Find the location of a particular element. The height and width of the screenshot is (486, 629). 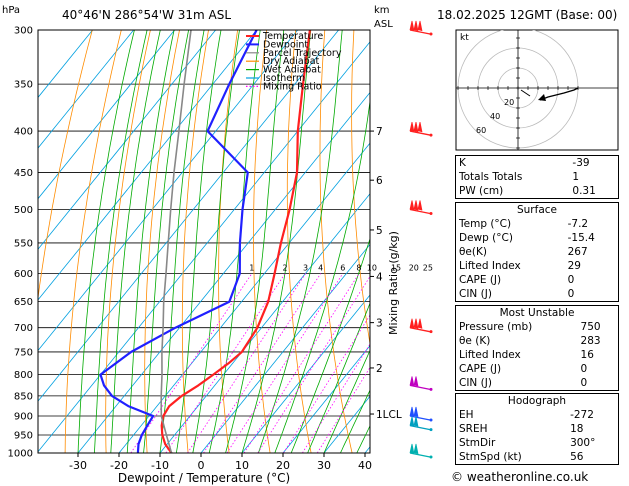

table-row: Temp (°C) -7.2 is located at coordinates (537, 224).